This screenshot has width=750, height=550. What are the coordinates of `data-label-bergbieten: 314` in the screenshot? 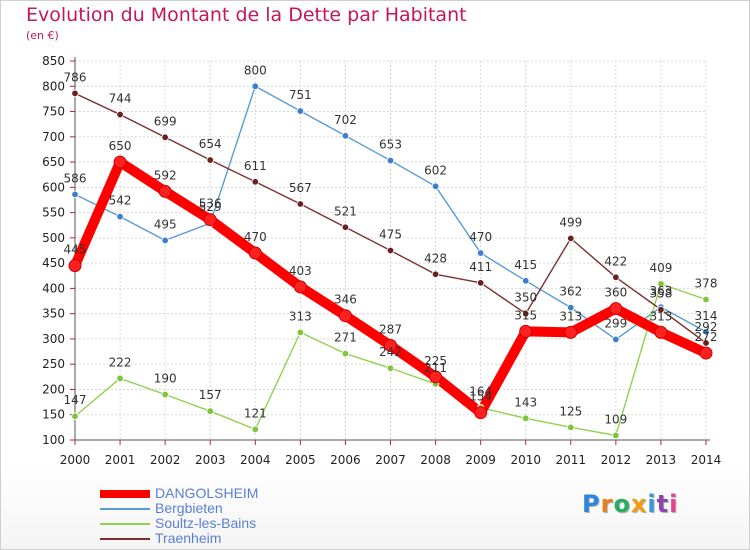 It's located at (706, 316).